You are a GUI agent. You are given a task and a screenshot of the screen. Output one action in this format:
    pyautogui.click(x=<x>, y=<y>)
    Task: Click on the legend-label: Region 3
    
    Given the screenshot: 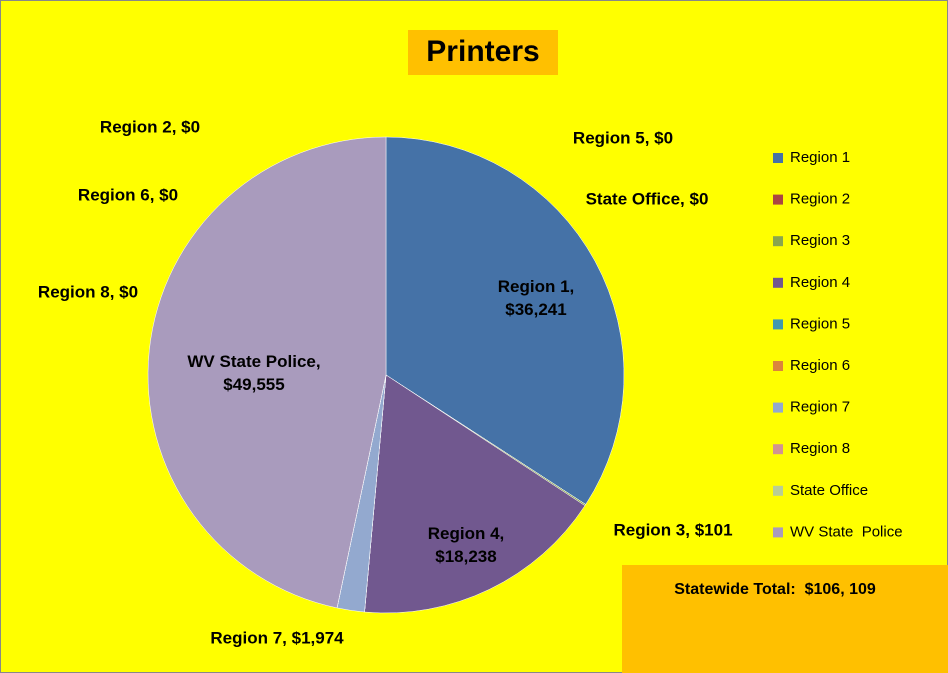 What is the action you would take?
    pyautogui.click(x=820, y=240)
    